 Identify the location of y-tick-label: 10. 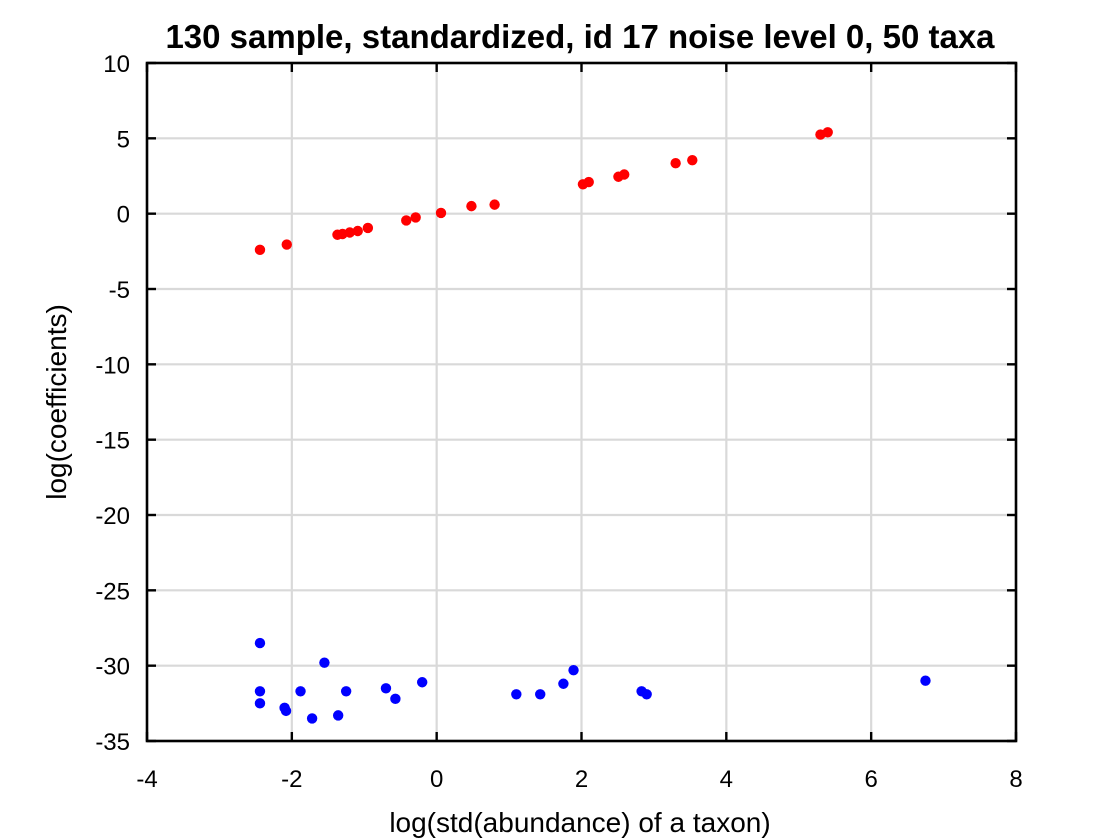
(116, 64).